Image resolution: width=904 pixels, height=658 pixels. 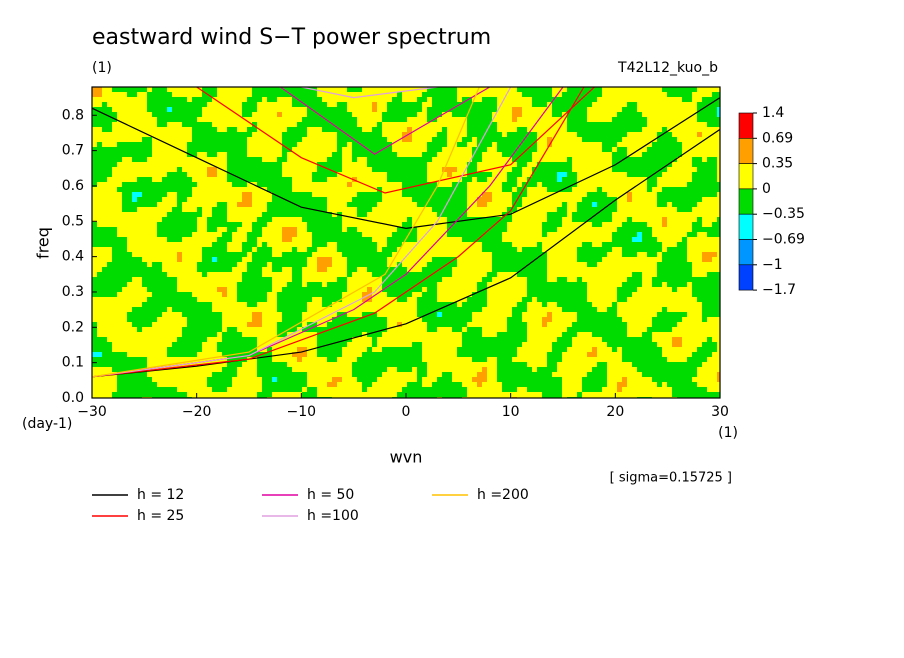 What do you see at coordinates (73, 151) in the screenshot?
I see `y-tick-label: 0.7` at bounding box center [73, 151].